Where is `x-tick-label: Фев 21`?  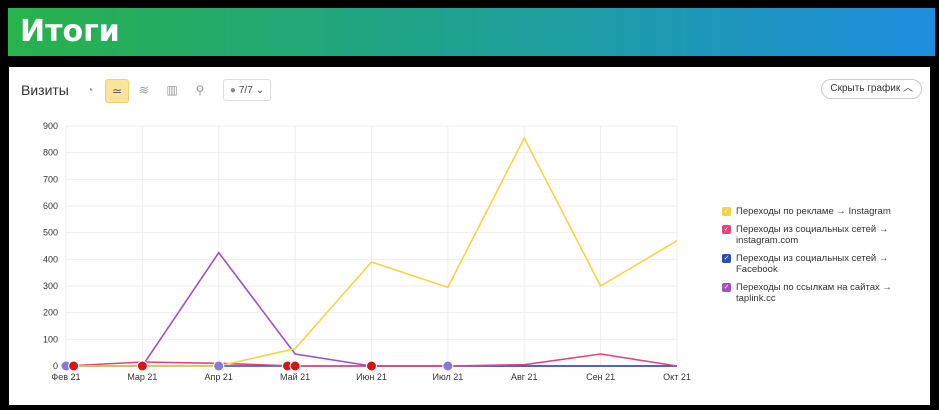
x-tick-label: Фев 21 is located at coordinates (65, 377).